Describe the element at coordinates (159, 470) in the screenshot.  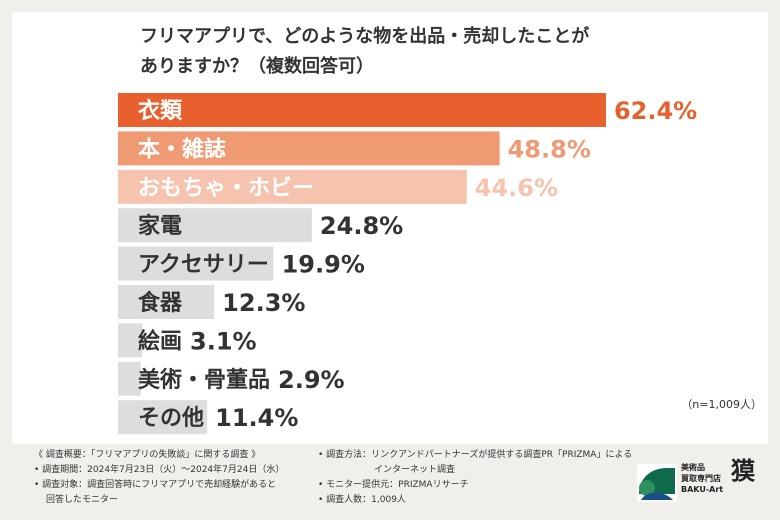
I see `survey-period: • 調査期間：2024年7月23日（火）～2024年7月24日（水）` at that location.